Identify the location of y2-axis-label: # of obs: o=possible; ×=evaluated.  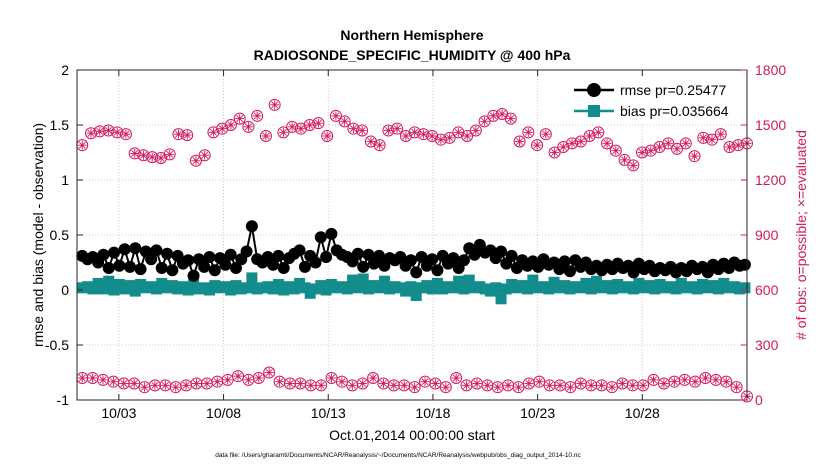
(801, 235).